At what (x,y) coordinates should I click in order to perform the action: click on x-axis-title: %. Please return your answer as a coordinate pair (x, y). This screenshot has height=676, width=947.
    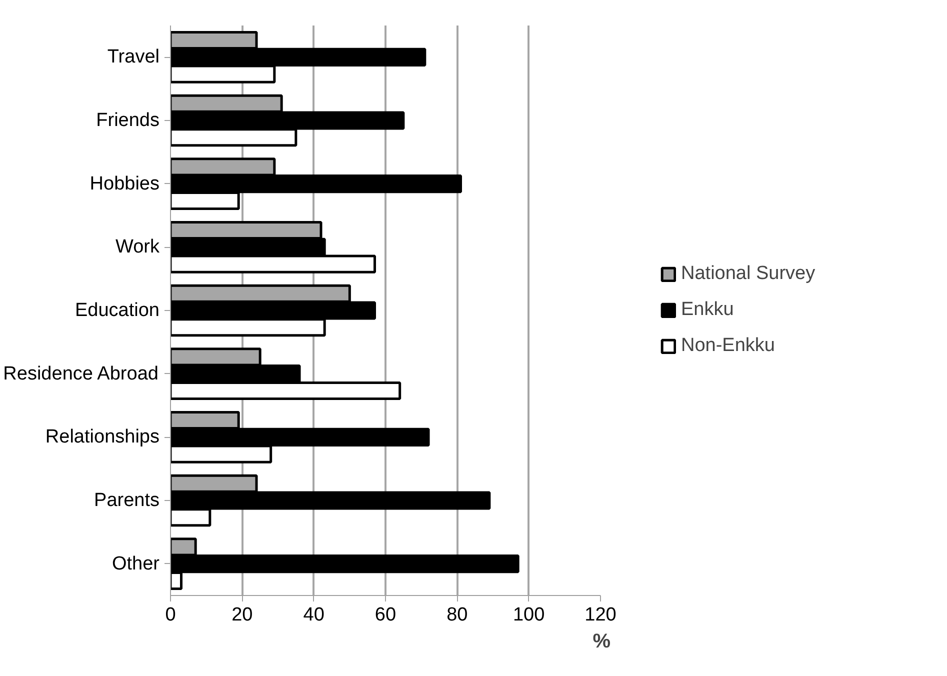
    Looking at the image, I should click on (601, 641).